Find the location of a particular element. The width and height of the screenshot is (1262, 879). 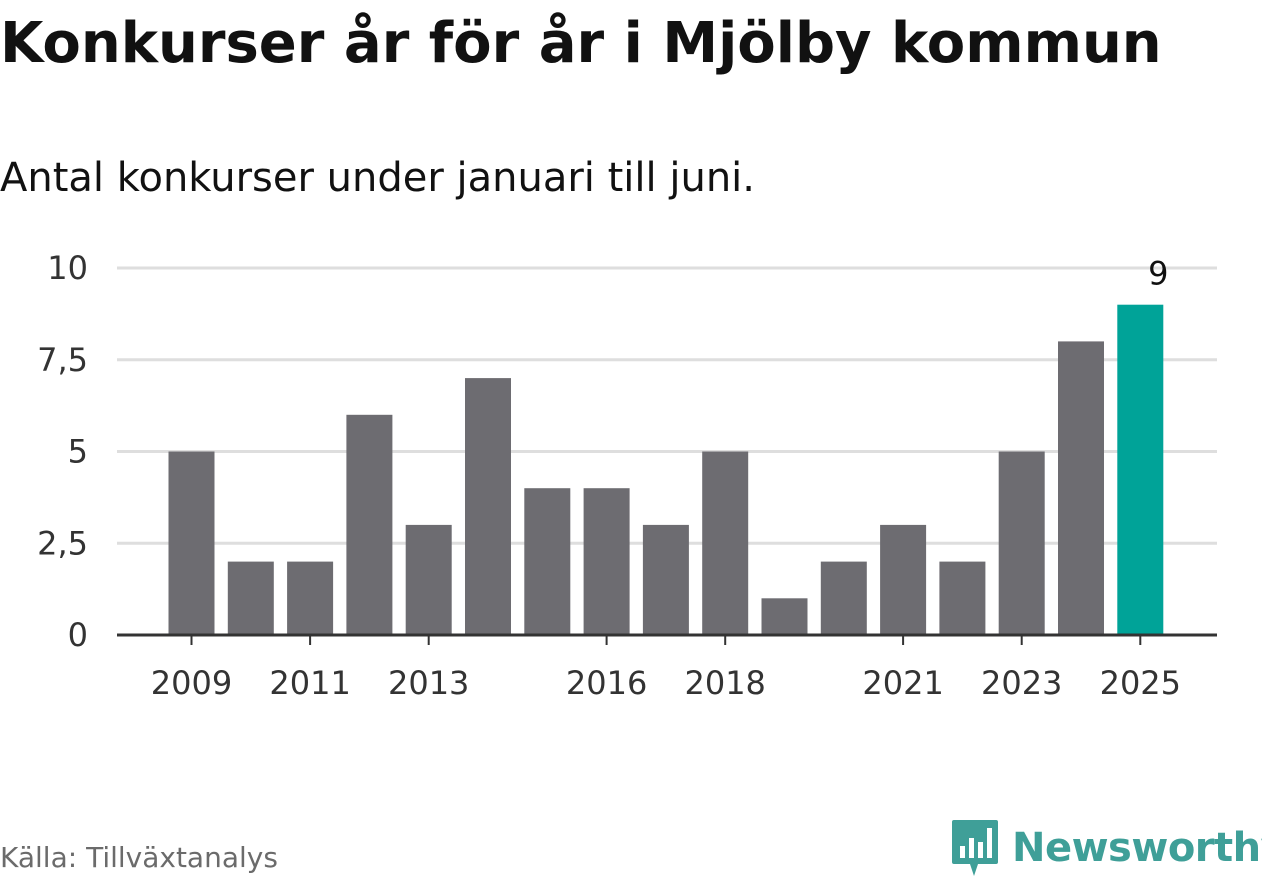

bar-2023 is located at coordinates (1021, 543).